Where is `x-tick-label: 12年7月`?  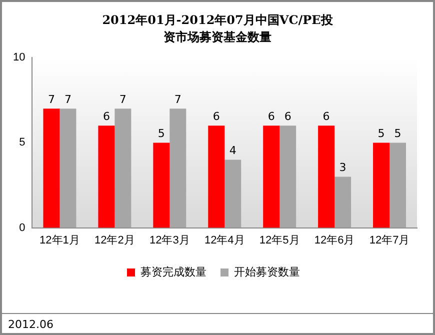
x-tick-label: 12年7月 is located at coordinates (389, 240).